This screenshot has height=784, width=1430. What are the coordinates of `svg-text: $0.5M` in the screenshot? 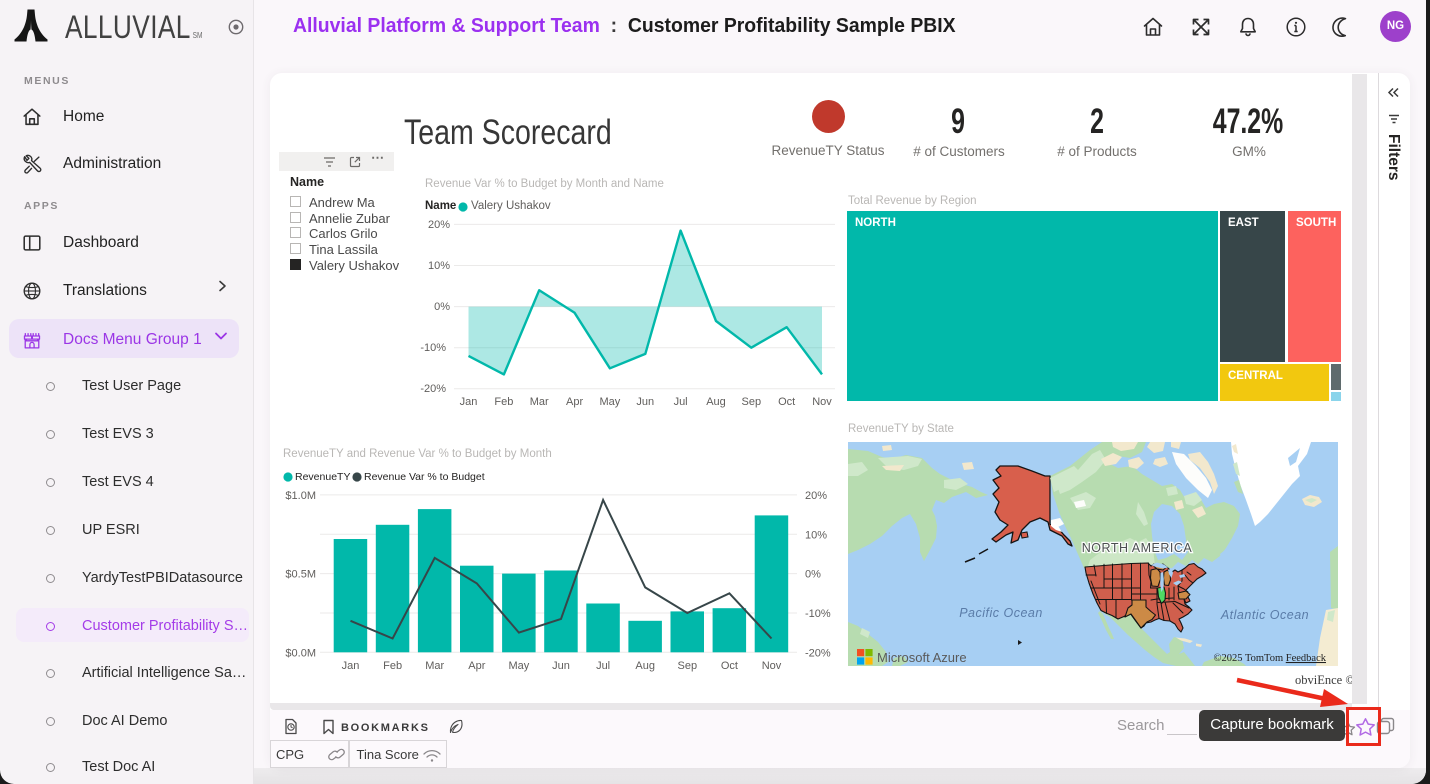 It's located at (300, 575).